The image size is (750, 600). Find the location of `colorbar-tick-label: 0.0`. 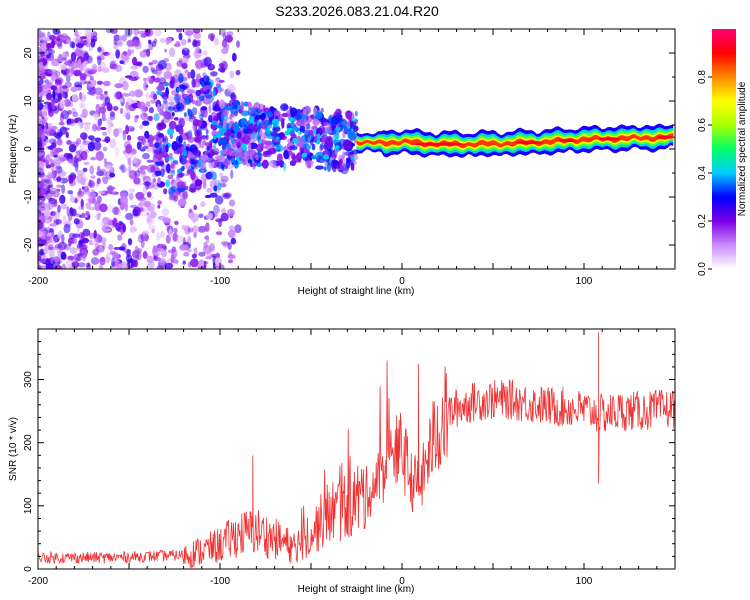

colorbar-tick-label: 0.0 is located at coordinates (702, 269).